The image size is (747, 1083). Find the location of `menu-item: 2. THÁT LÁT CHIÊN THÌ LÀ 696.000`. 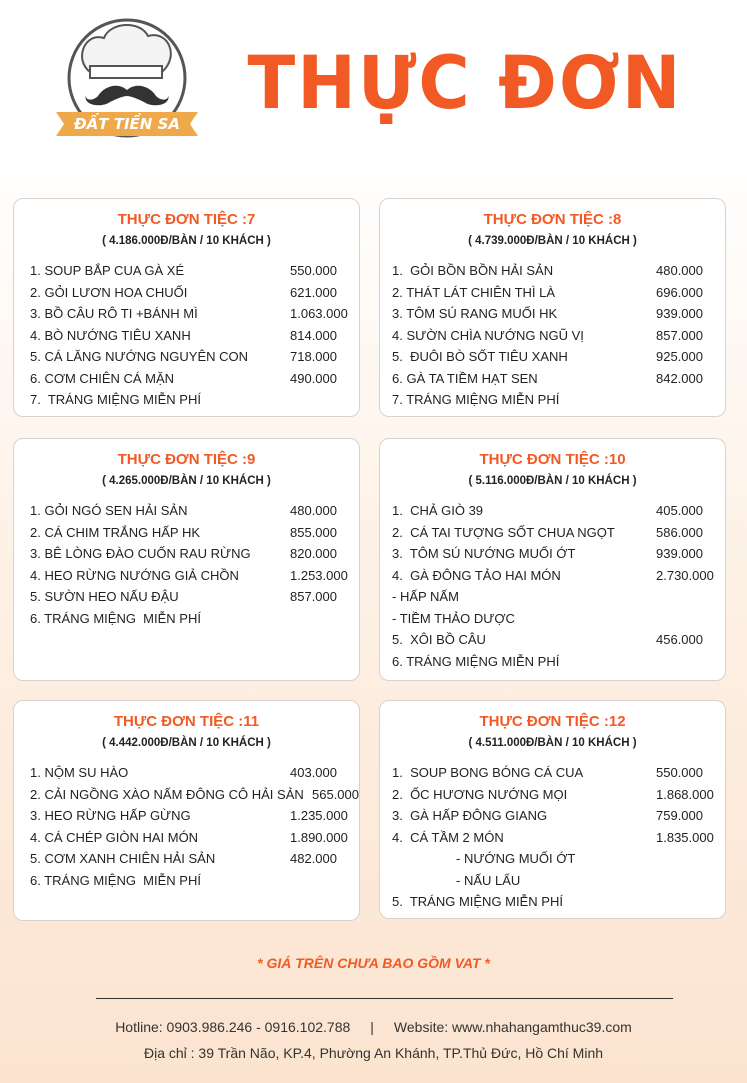

menu-item: 2. THÁT LÁT CHIÊN THÌ LÀ 696.000 is located at coordinates (552, 293).